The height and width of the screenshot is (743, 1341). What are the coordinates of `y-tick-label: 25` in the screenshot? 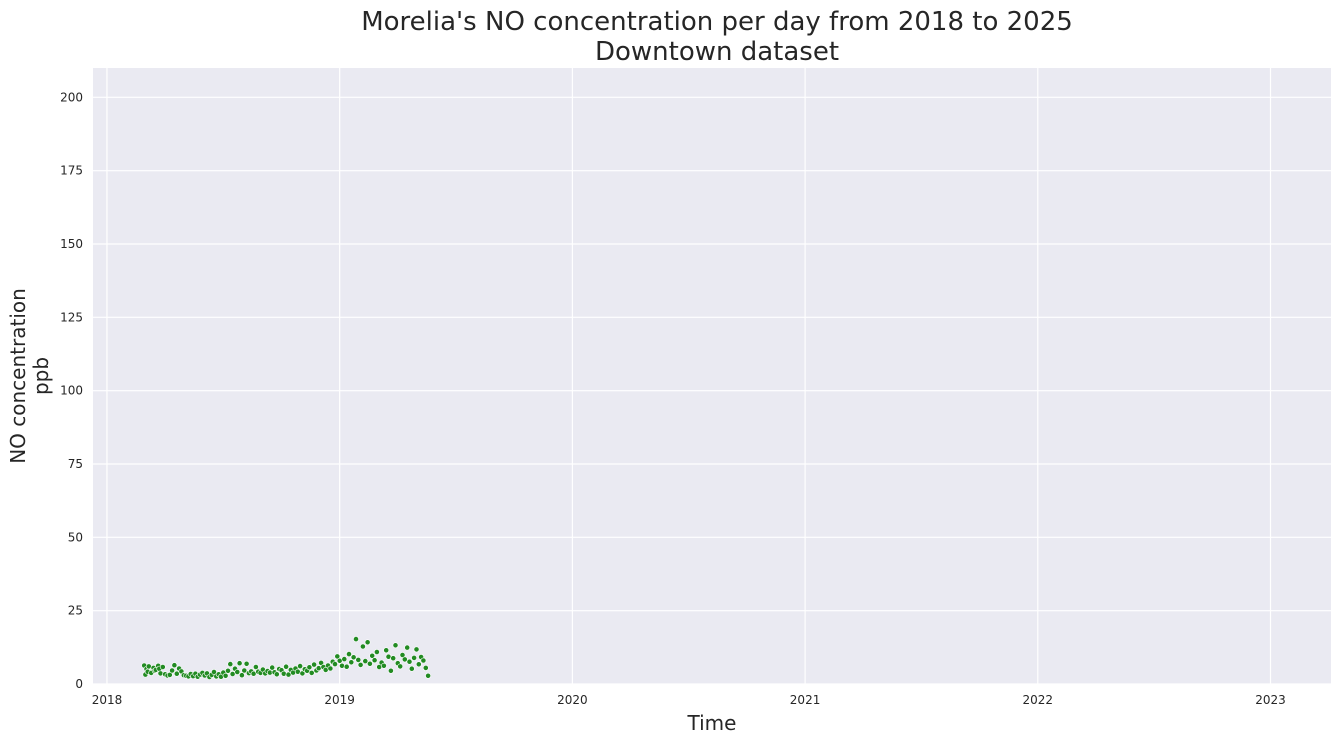 It's located at (75, 611).